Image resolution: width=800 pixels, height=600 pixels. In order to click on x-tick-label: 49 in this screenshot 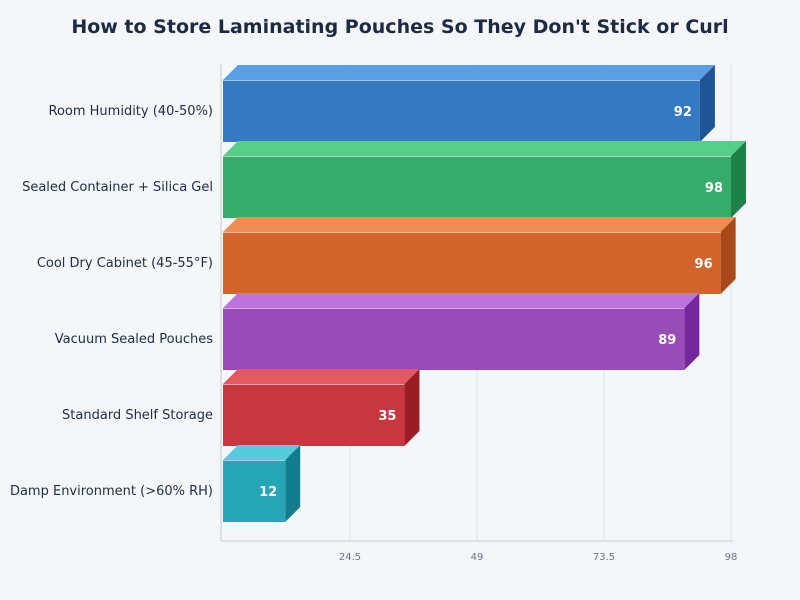, I will do `click(477, 557)`.